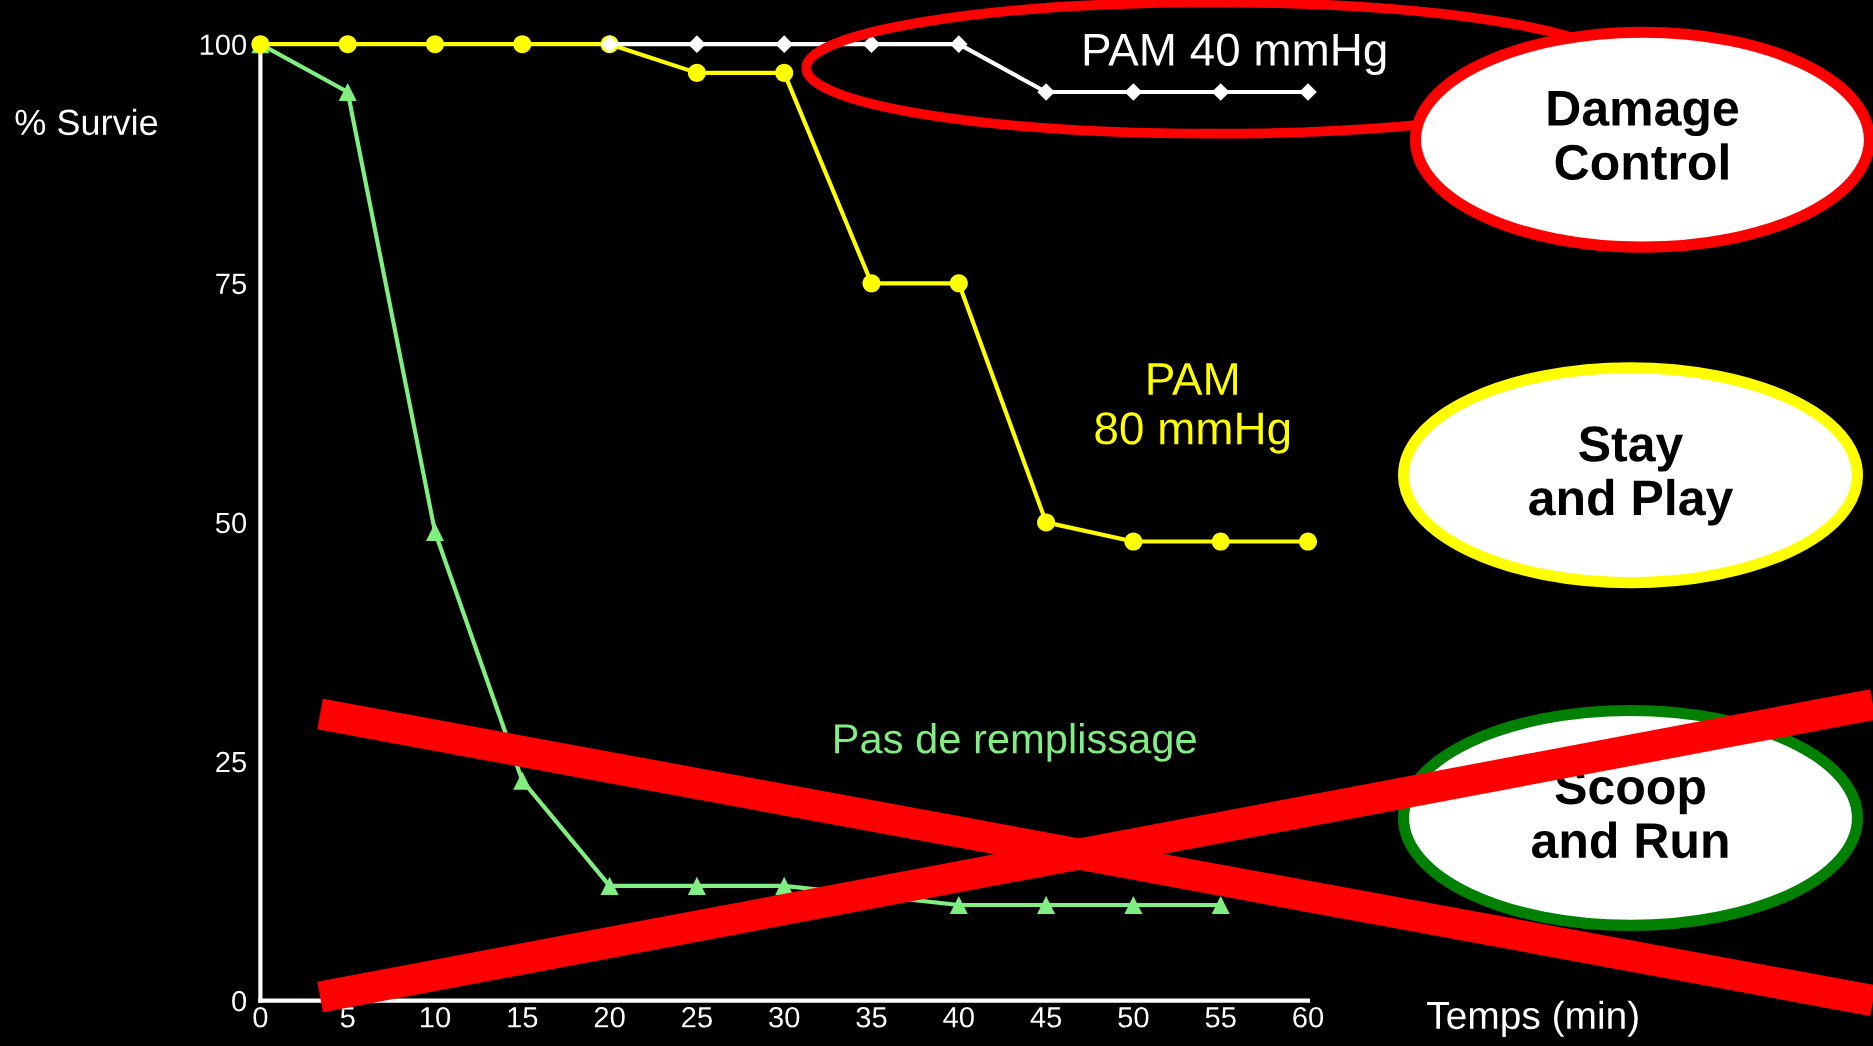 Image resolution: width=1873 pixels, height=1046 pixels. What do you see at coordinates (1235, 54) in the screenshot?
I see `series-label: PAM 40 mmHg` at bounding box center [1235, 54].